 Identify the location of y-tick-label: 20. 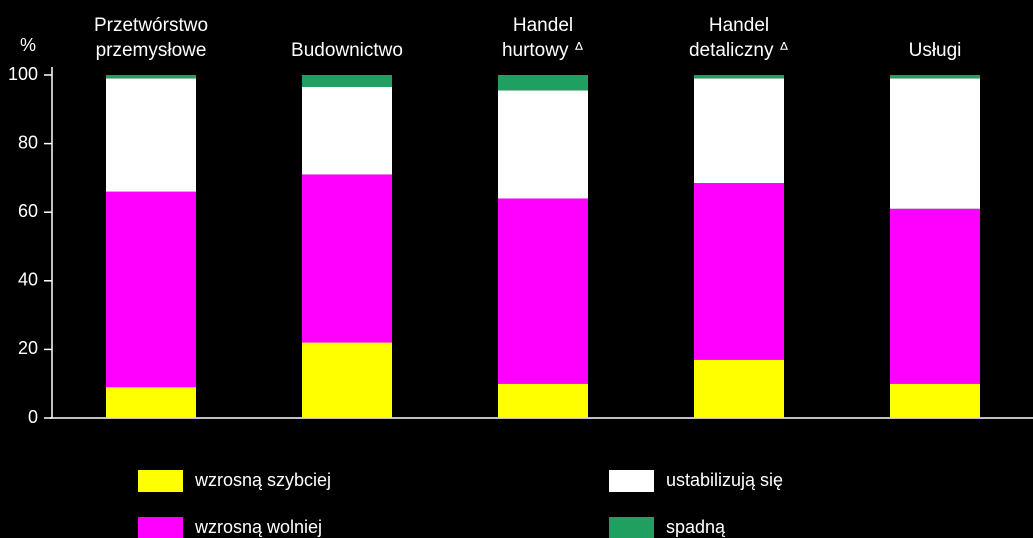
(28, 348).